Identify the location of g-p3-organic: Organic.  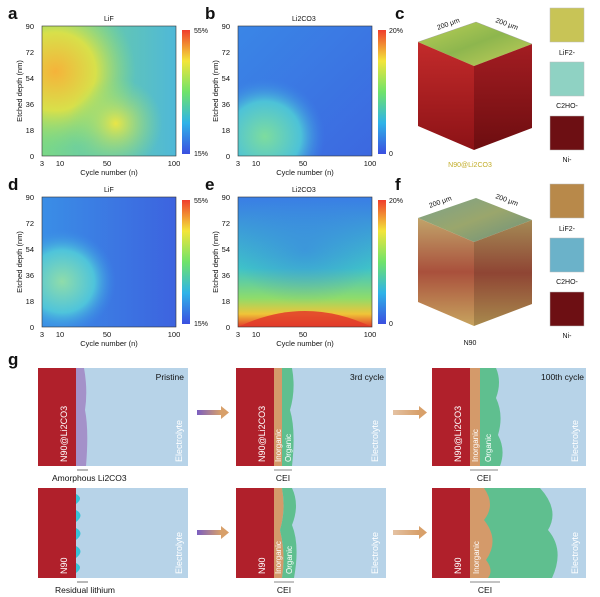
(488, 448).